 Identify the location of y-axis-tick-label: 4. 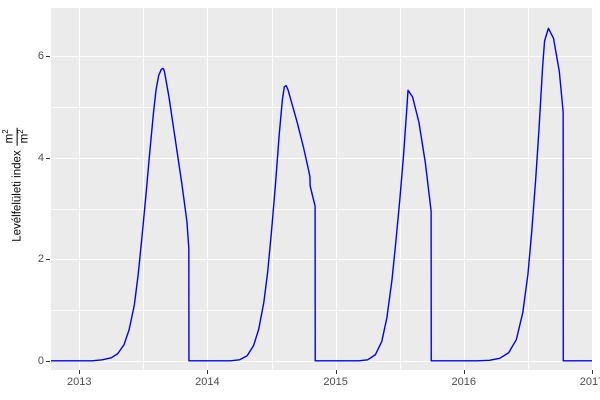
(40, 157).